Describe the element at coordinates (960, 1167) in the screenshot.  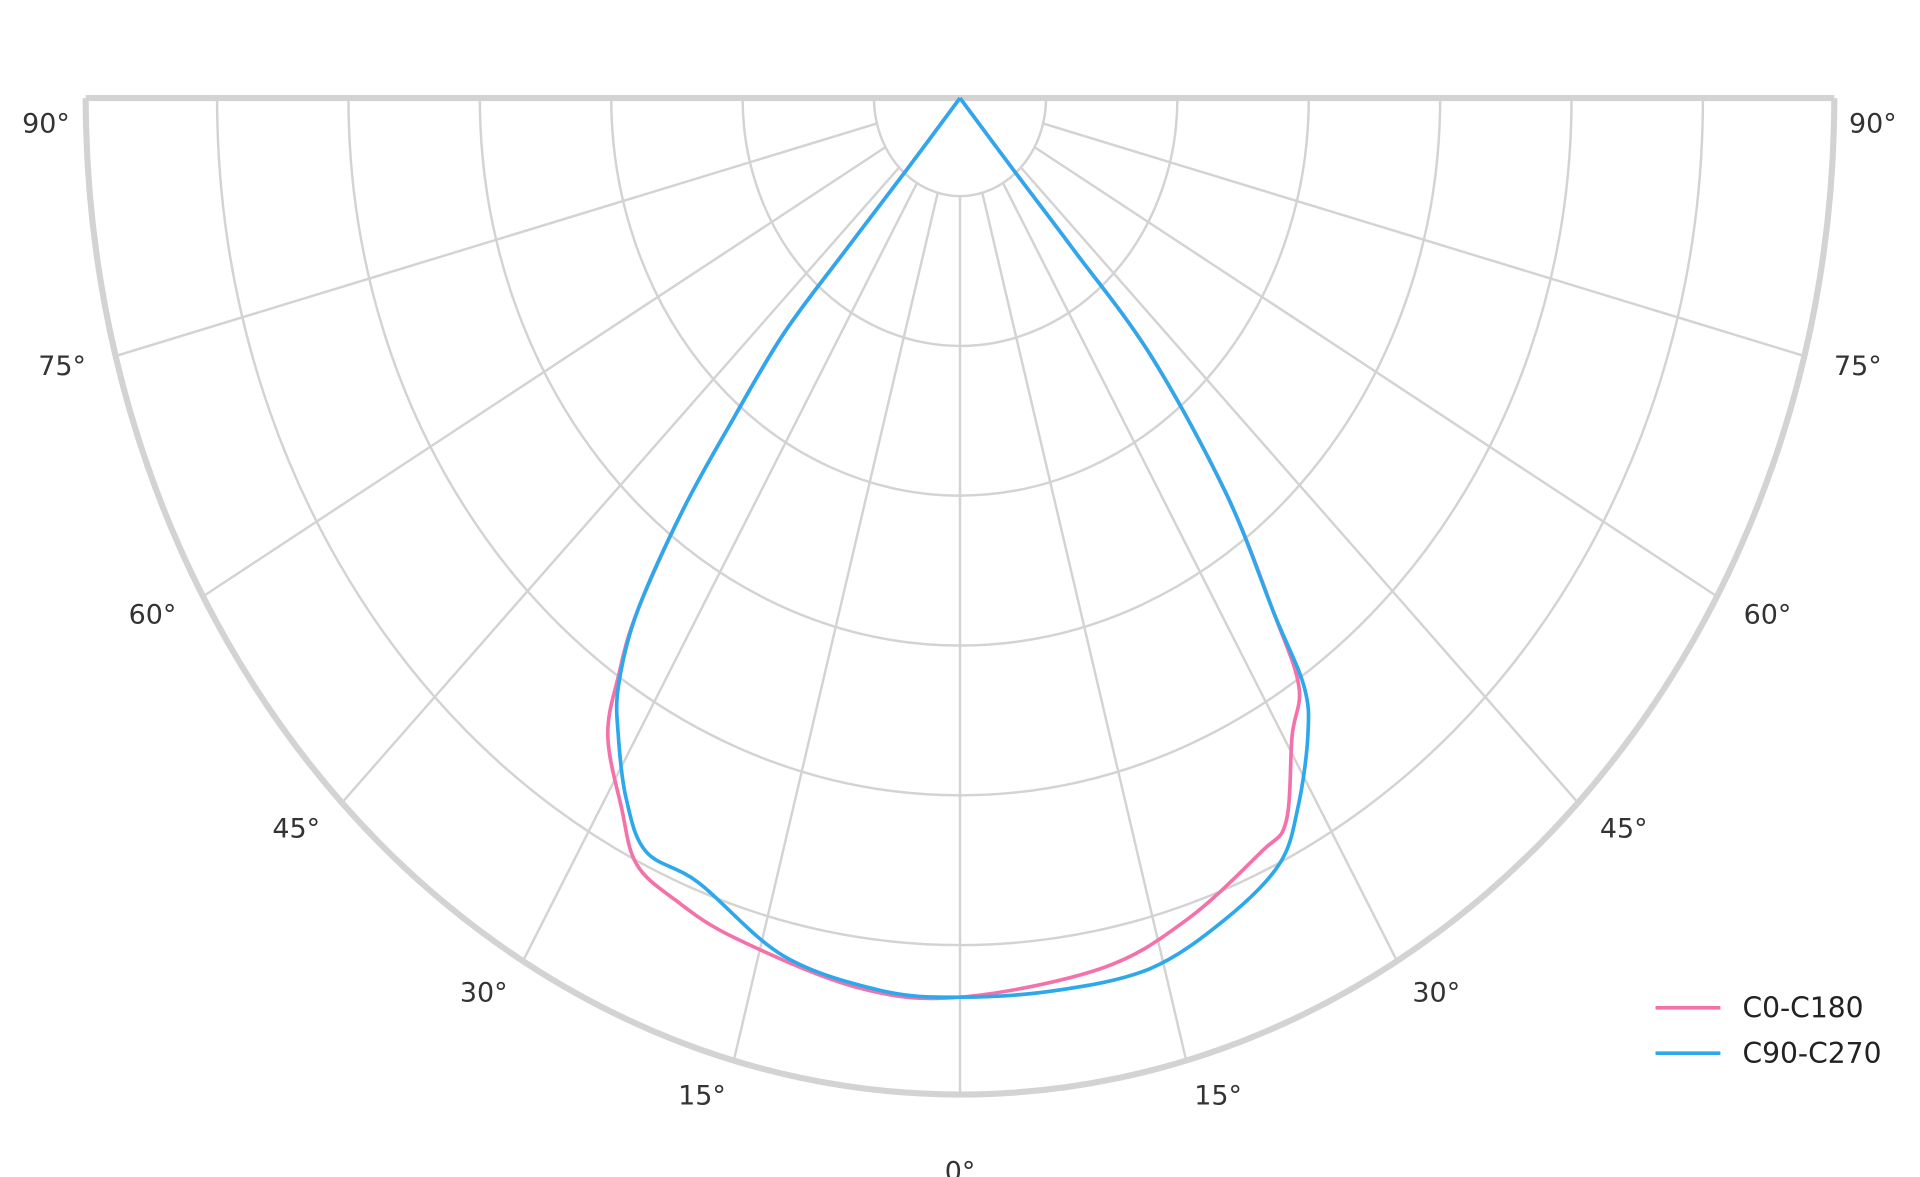
I see `angle-tick-label: 0°` at that location.